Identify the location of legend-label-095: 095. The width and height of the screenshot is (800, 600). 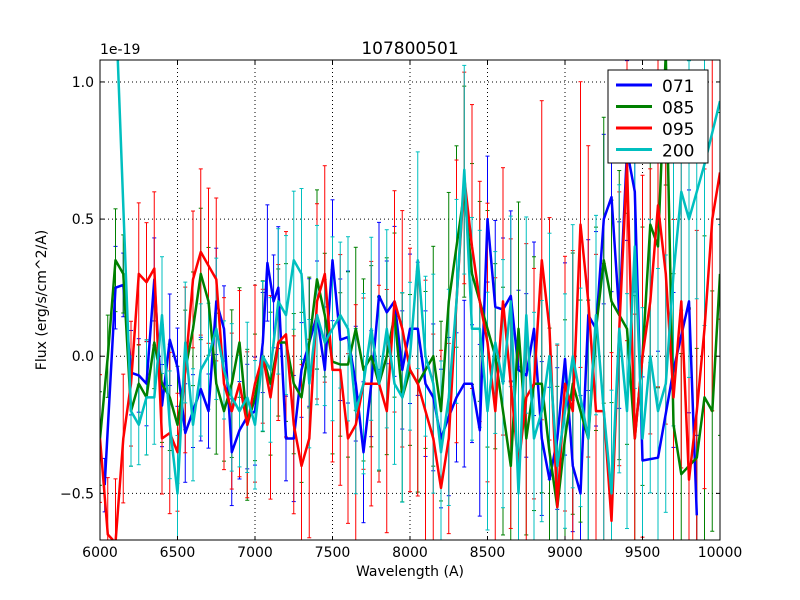
(678, 130).